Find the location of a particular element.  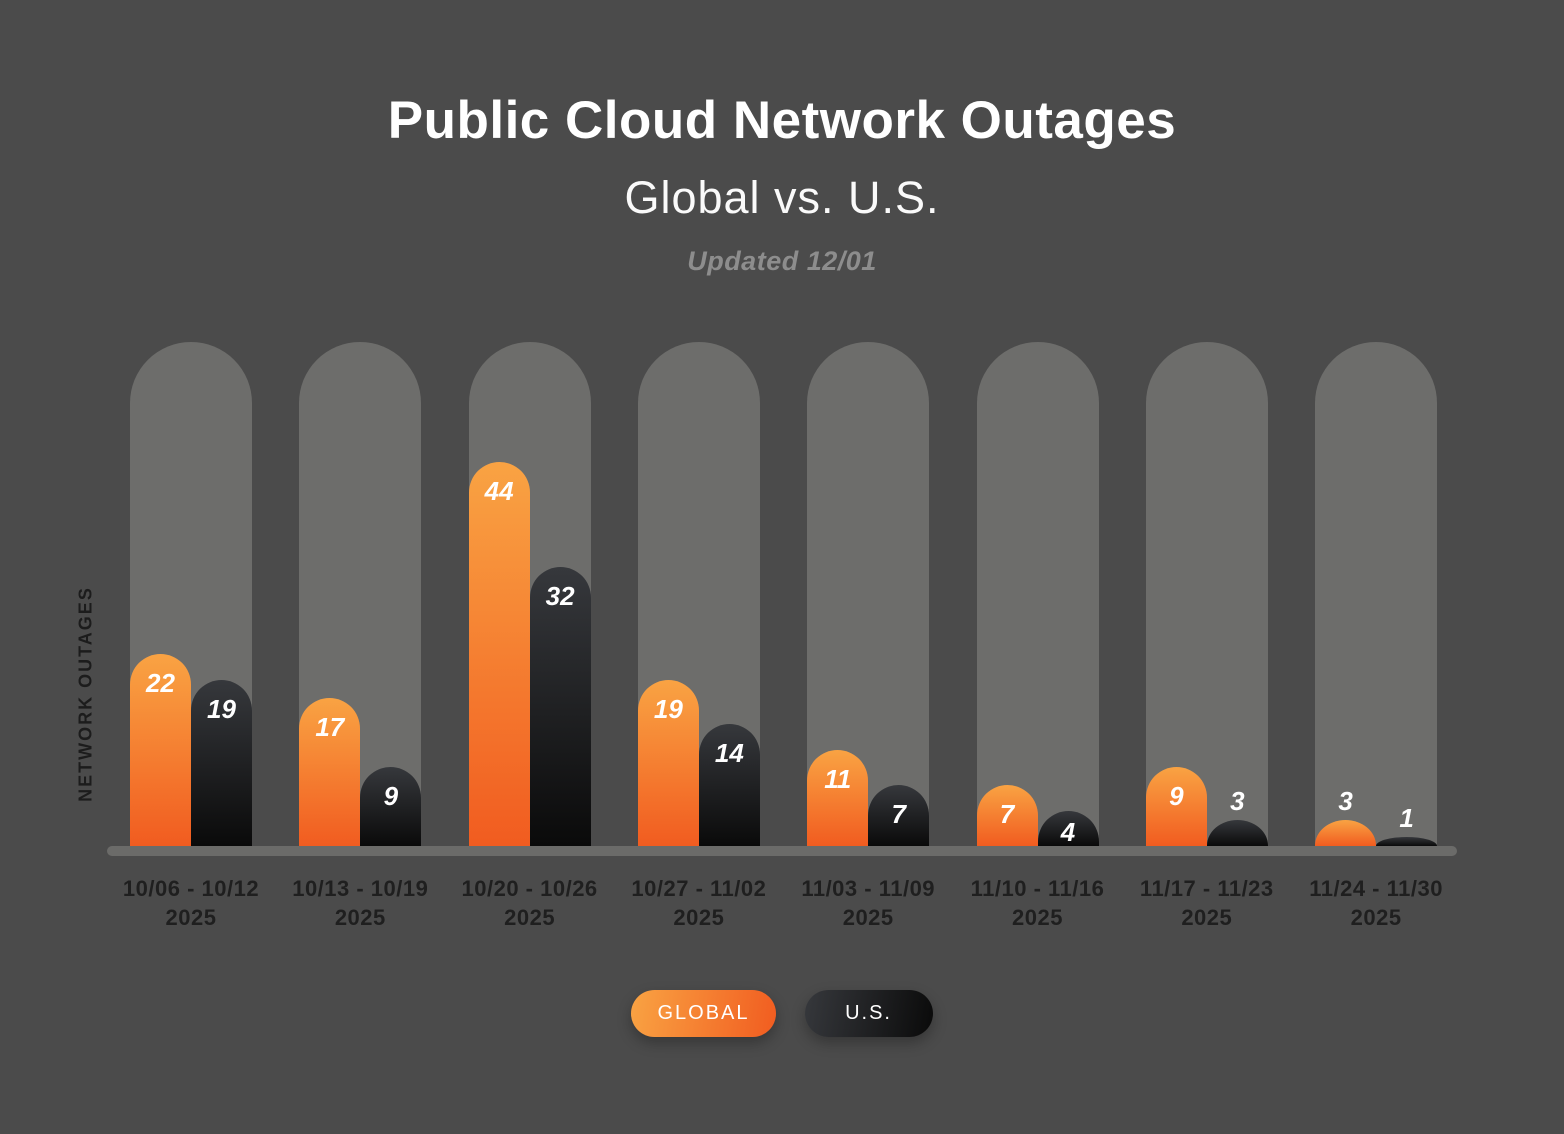

category-label: 11/24 - 11/30 2025 is located at coordinates (1376, 903).